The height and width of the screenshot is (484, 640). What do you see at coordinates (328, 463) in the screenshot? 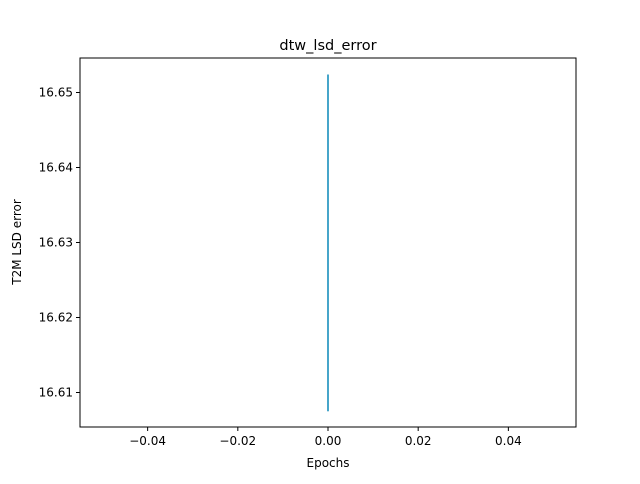
I see `x-axis-label: Epochs` at bounding box center [328, 463].